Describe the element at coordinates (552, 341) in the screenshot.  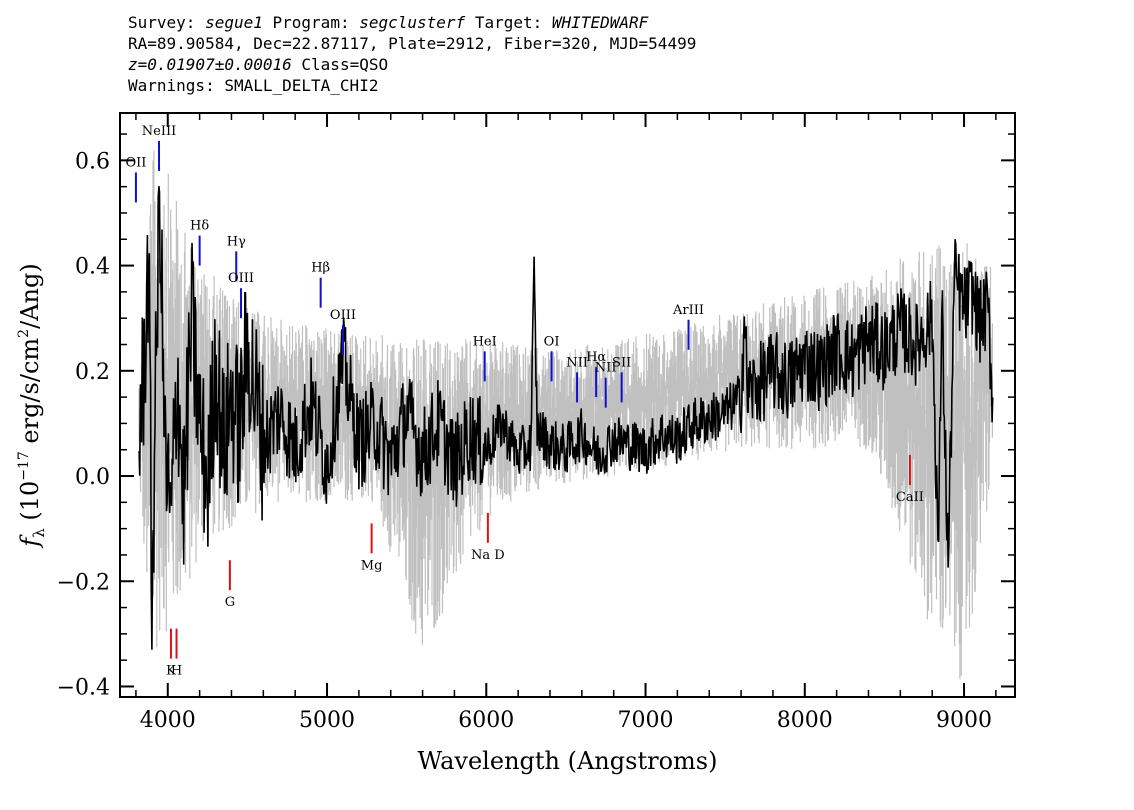
I see `emission-line-label: OI` at that location.